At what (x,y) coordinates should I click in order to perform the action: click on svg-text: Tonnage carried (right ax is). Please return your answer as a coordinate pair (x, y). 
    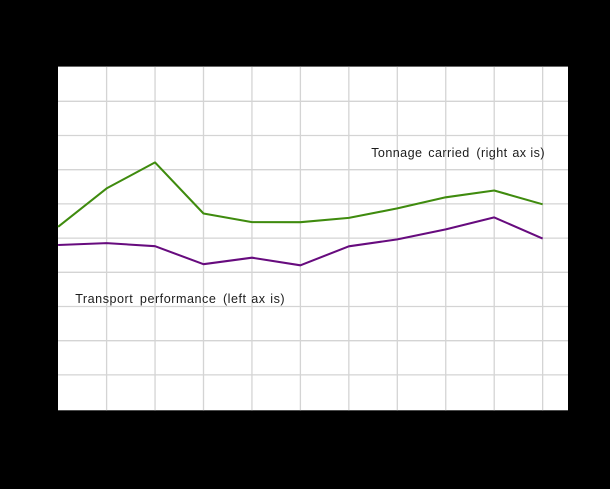
    Looking at the image, I should click on (458, 153).